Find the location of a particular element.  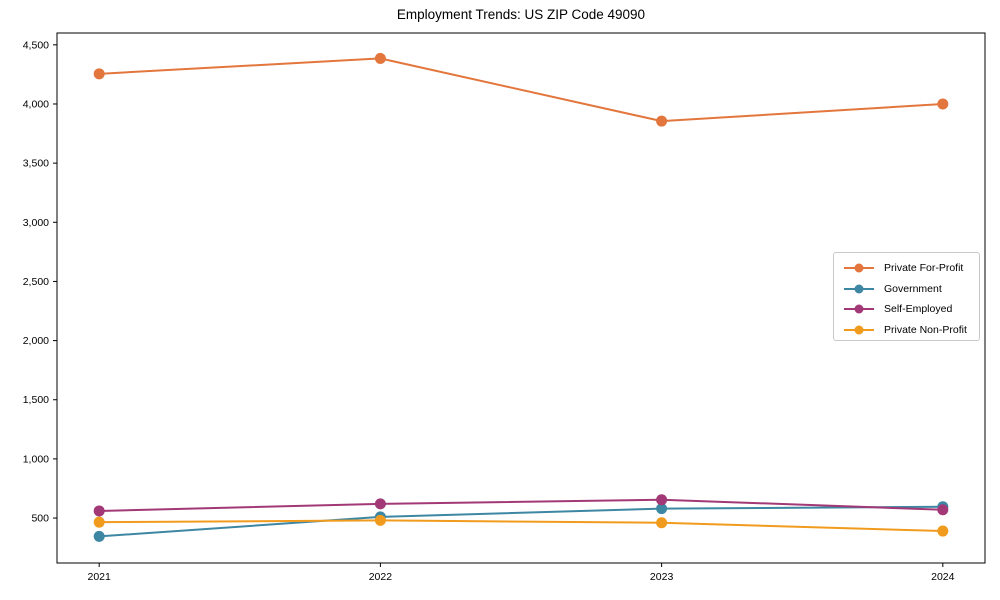

y-tick-label: 1,000 is located at coordinates (36, 459).